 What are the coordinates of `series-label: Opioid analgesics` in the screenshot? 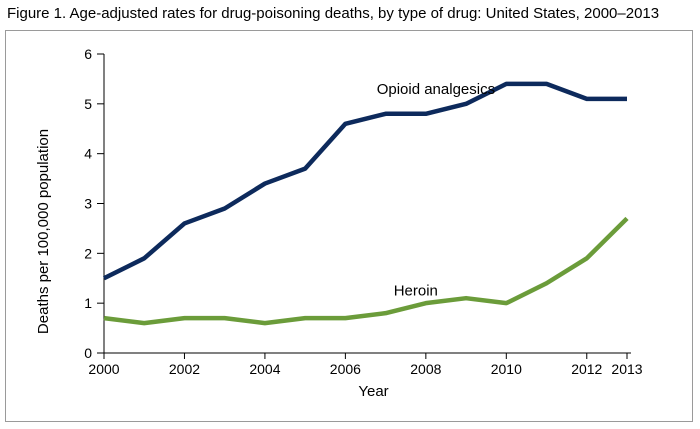 It's located at (436, 89).